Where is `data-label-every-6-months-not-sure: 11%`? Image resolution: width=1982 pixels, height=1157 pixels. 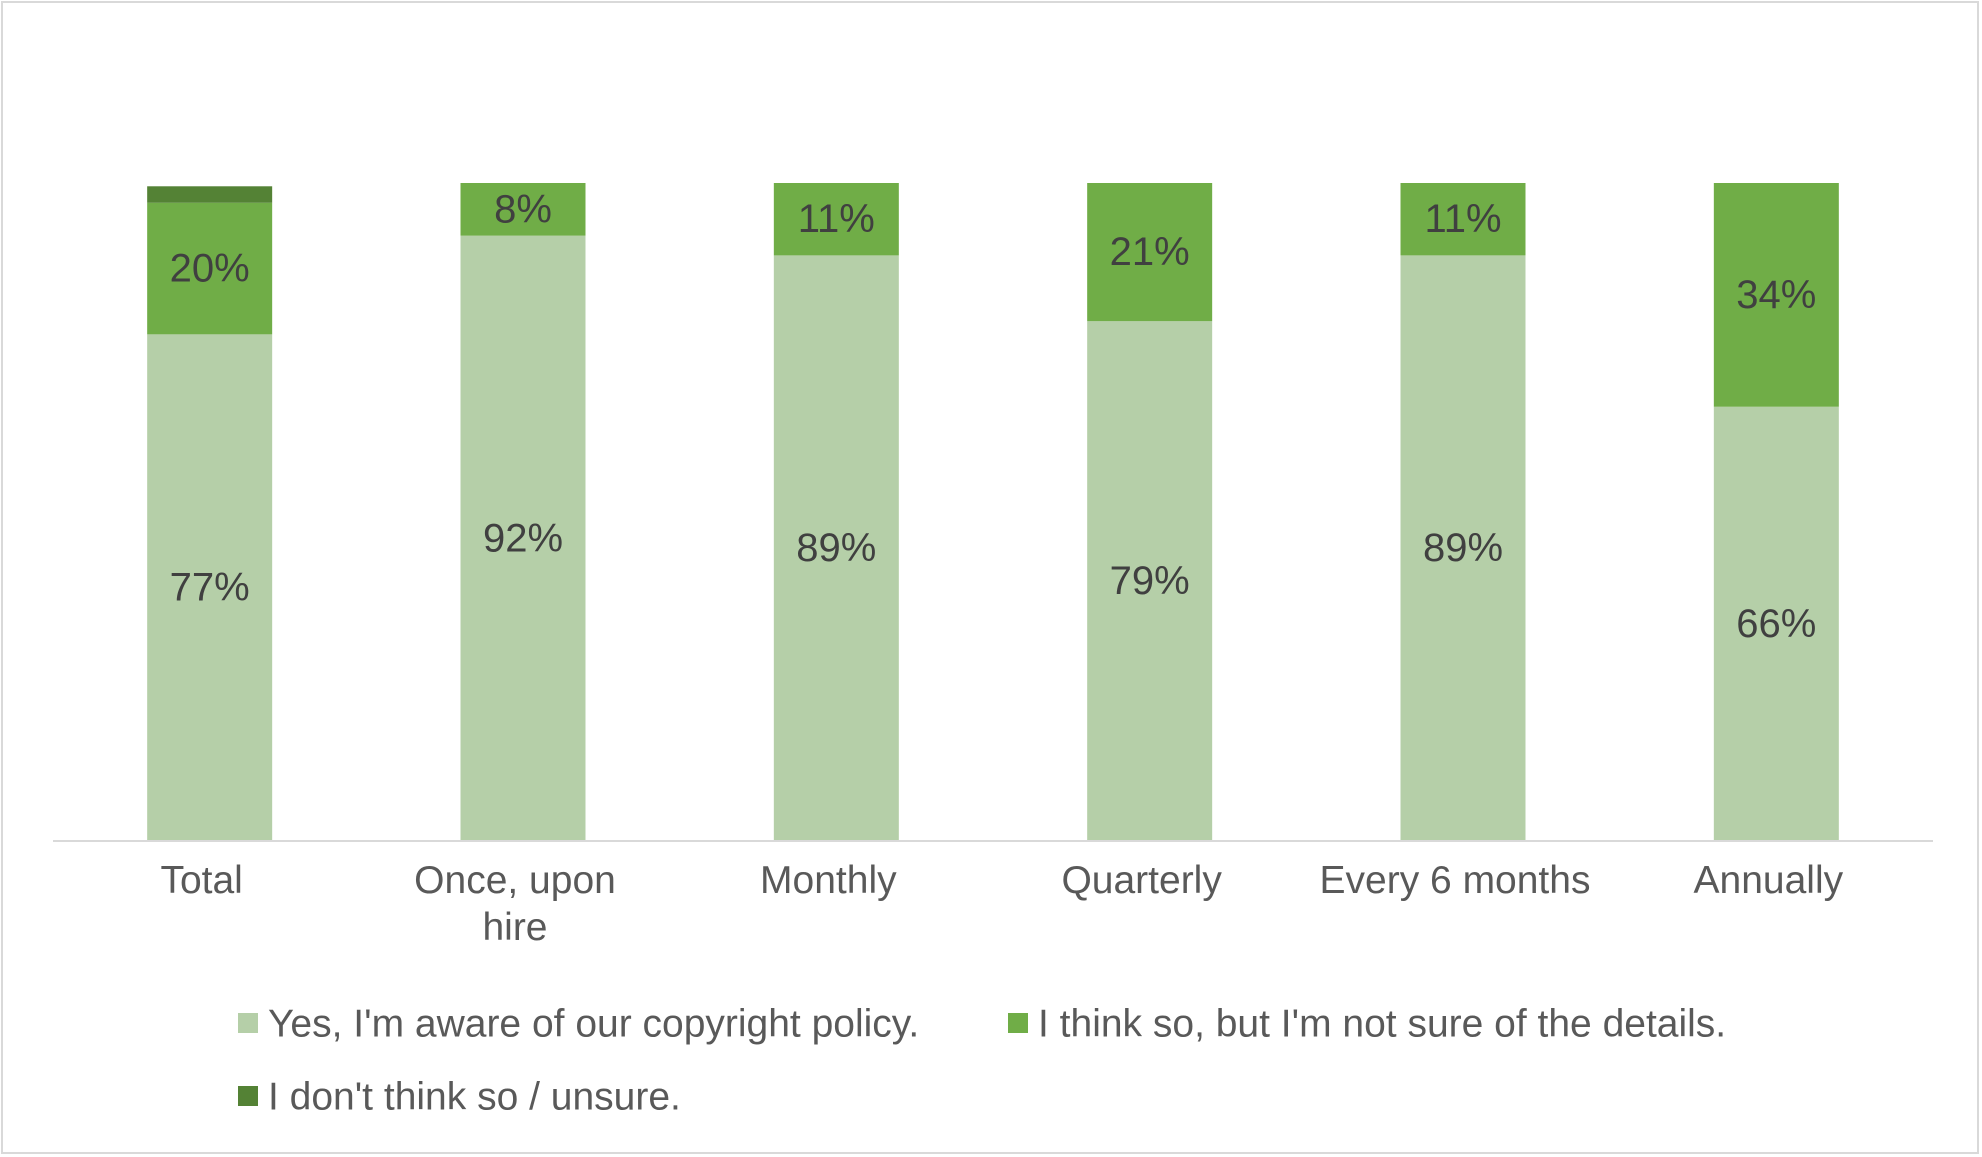 data-label-every-6-months-not-sure: 11% is located at coordinates (1462, 219).